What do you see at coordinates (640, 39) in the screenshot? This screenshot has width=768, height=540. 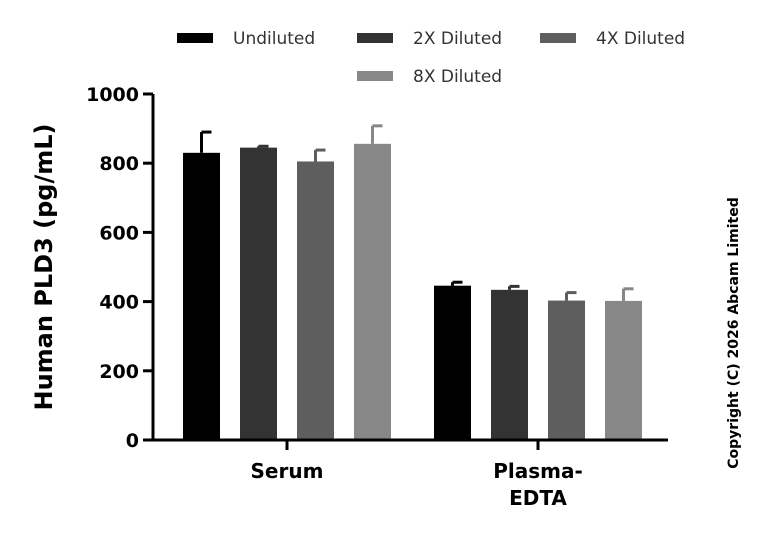 I see `legend-label: 4X Diluted` at bounding box center [640, 39].